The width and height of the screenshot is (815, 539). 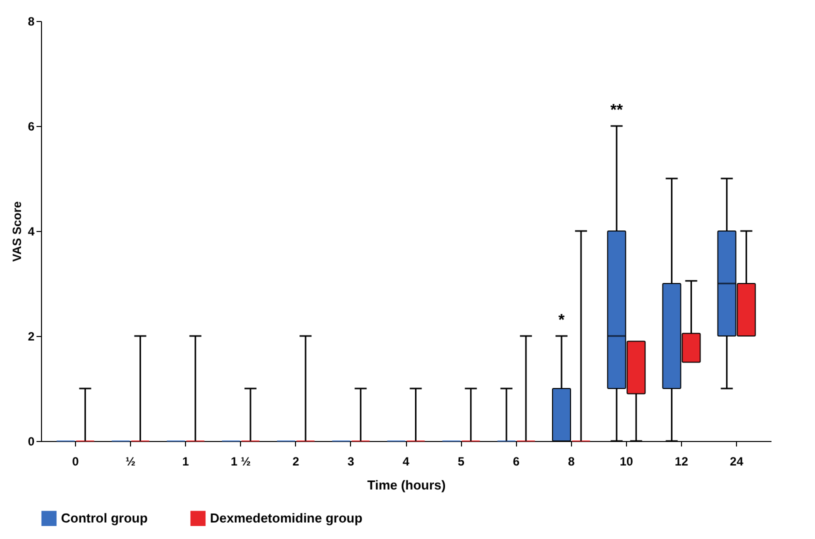 What do you see at coordinates (31, 441) in the screenshot?
I see `y-tick-label: 0` at bounding box center [31, 441].